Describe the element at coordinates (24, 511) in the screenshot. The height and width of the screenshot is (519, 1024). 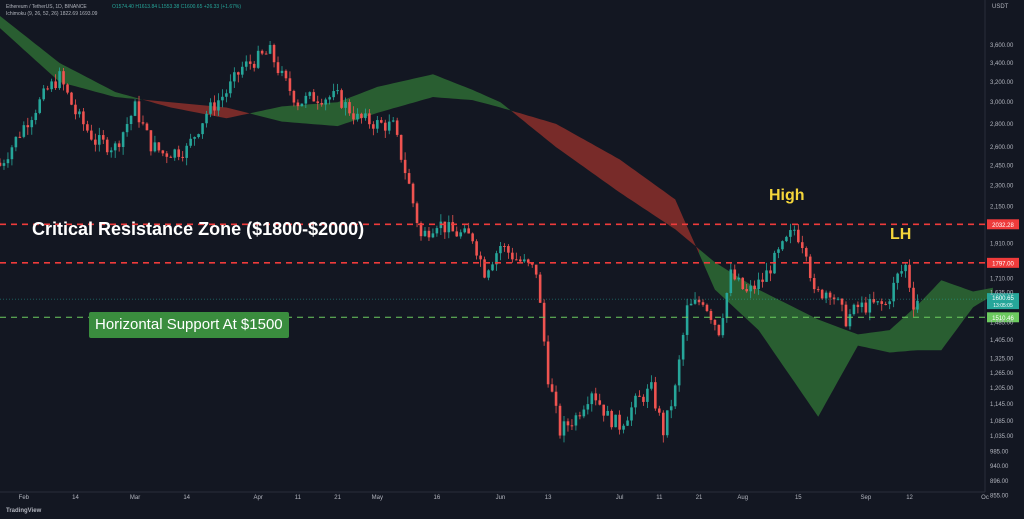
I see `tradingview-logo: TradingView` at that location.